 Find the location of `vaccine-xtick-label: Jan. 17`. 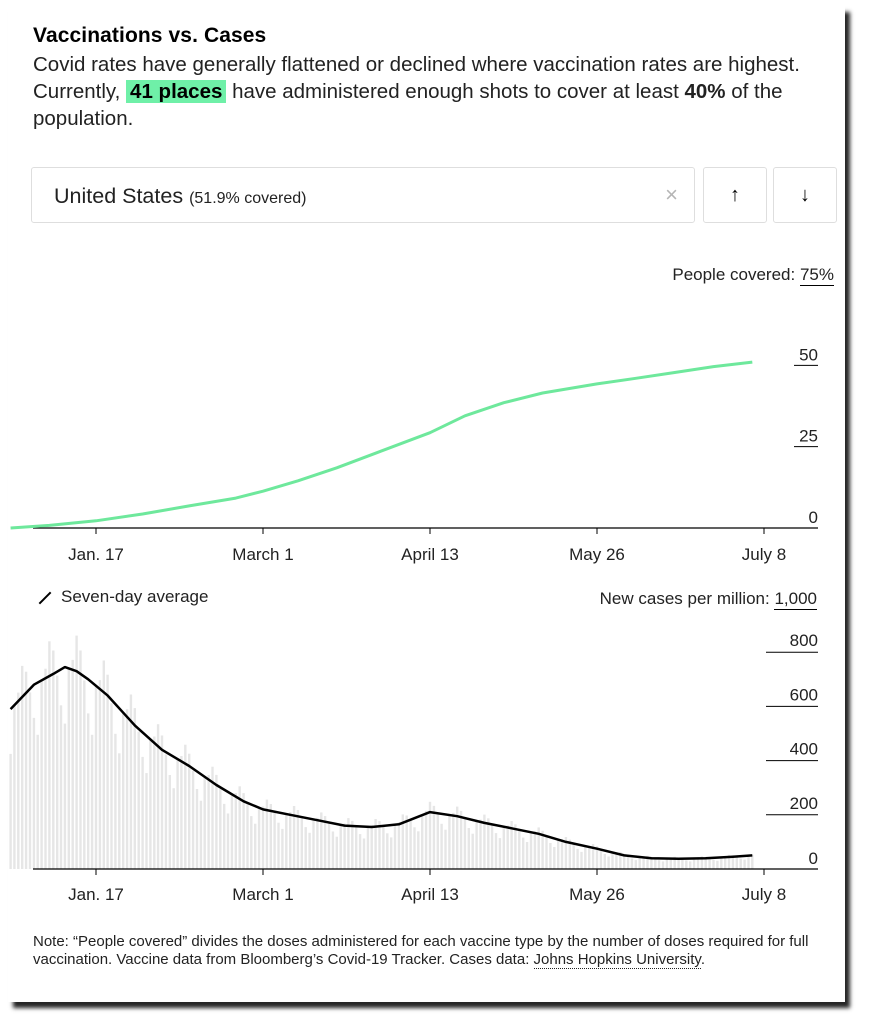

vaccine-xtick-label: Jan. 17 is located at coordinates (96, 554).